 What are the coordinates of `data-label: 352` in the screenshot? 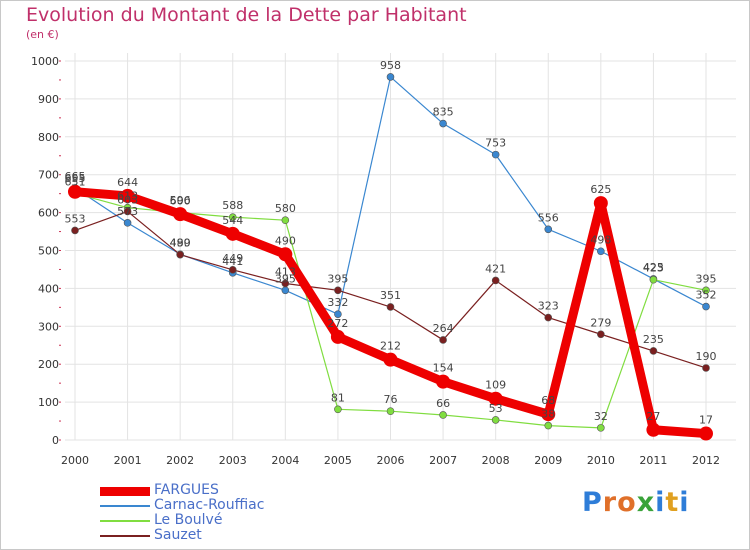 It's located at (706, 295).